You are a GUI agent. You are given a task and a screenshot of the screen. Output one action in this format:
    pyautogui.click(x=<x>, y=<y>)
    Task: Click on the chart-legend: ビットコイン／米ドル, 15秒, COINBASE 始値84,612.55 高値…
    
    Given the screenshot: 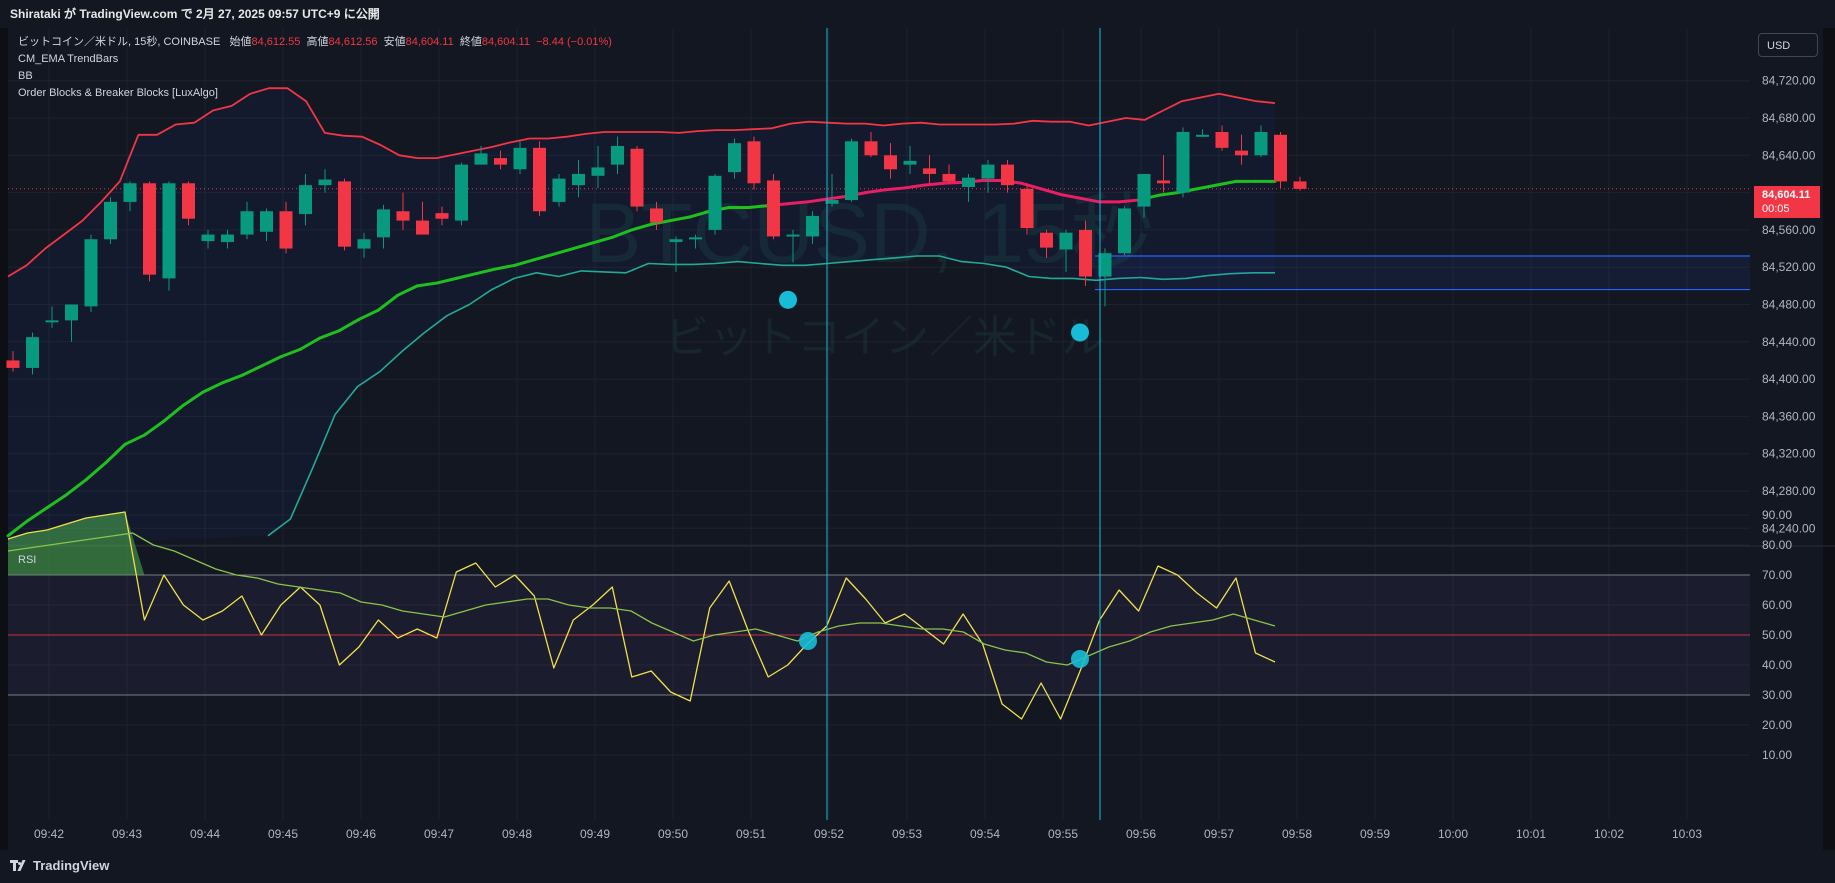 What is the action you would take?
    pyautogui.click(x=315, y=68)
    